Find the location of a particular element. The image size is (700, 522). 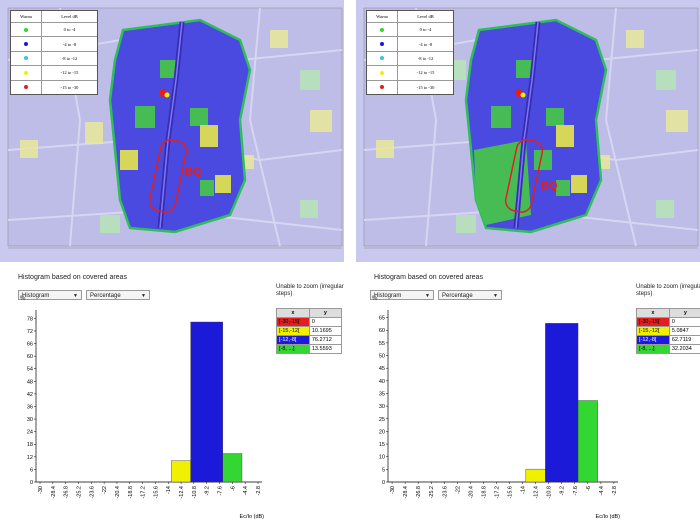

histogram-bar-green is located at coordinates (232, 468).